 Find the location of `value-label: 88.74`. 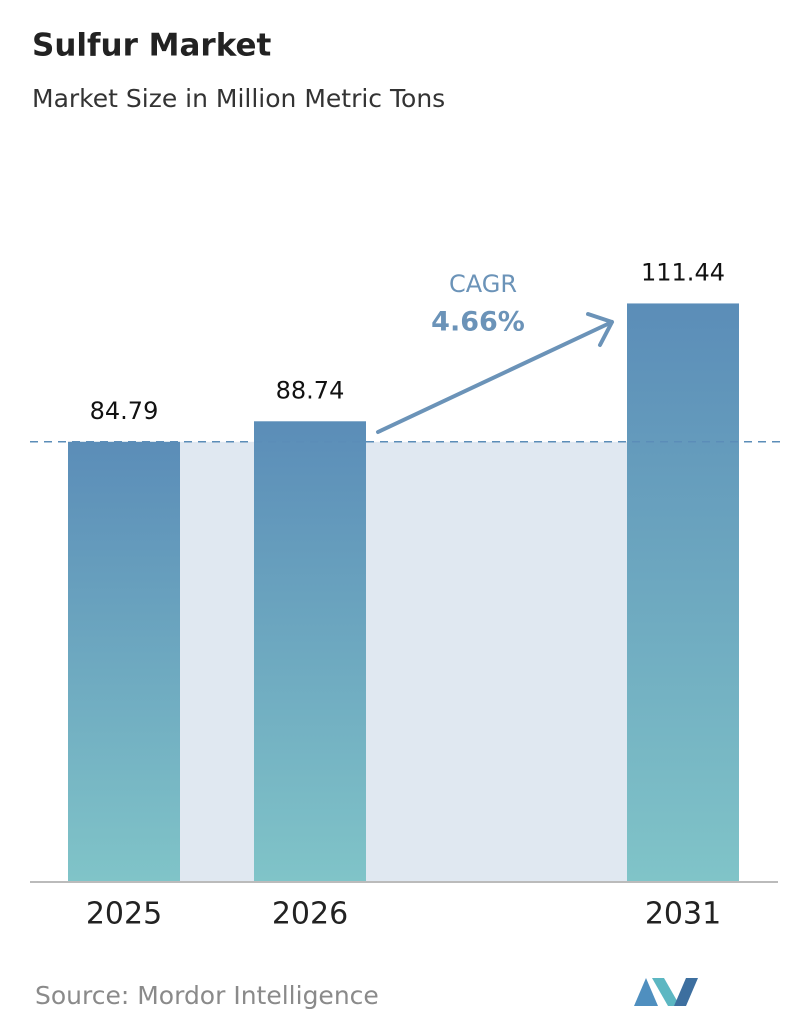

value-label: 88.74 is located at coordinates (310, 390).